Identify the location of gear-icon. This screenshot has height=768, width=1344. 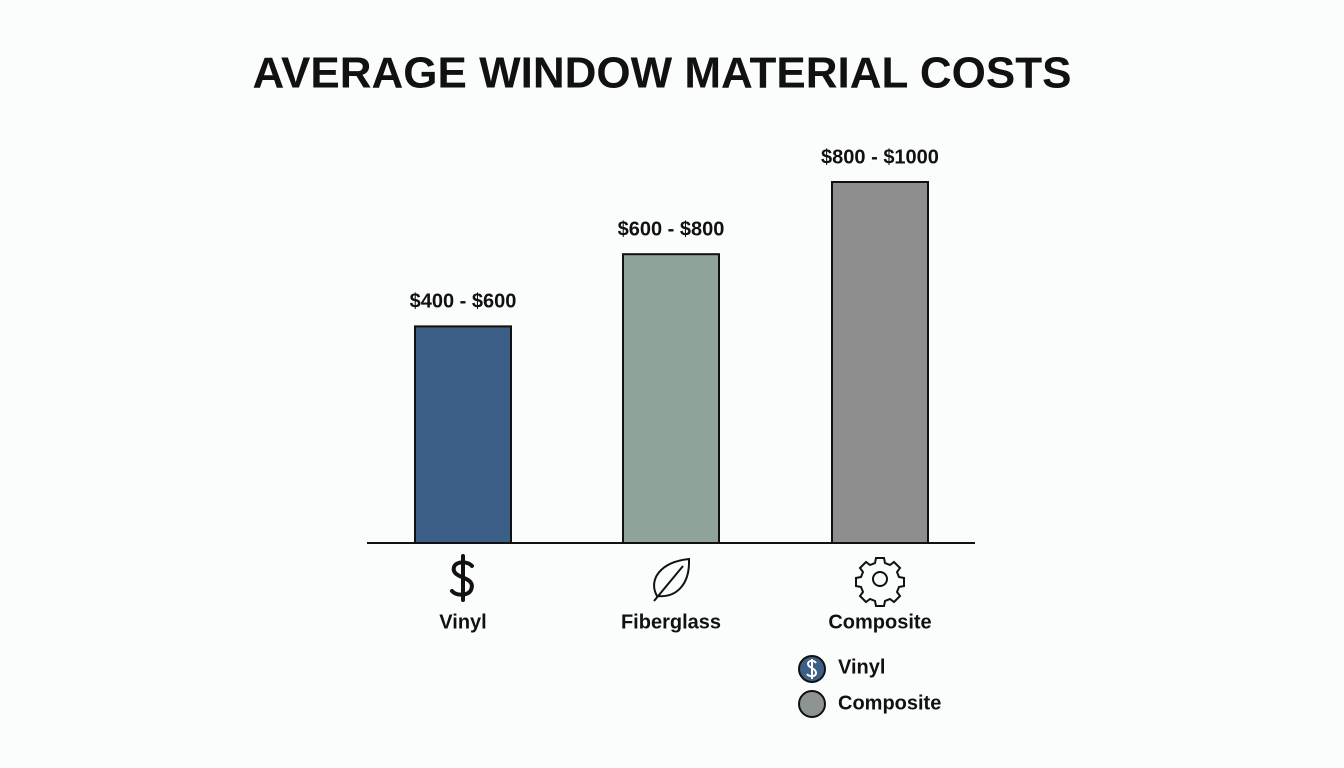
(880, 582).